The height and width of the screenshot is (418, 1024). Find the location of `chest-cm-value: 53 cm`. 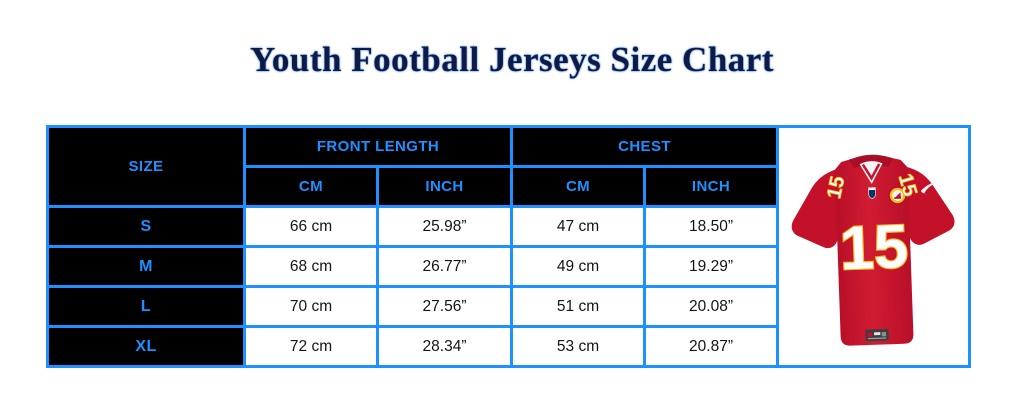

chest-cm-value: 53 cm is located at coordinates (578, 346).